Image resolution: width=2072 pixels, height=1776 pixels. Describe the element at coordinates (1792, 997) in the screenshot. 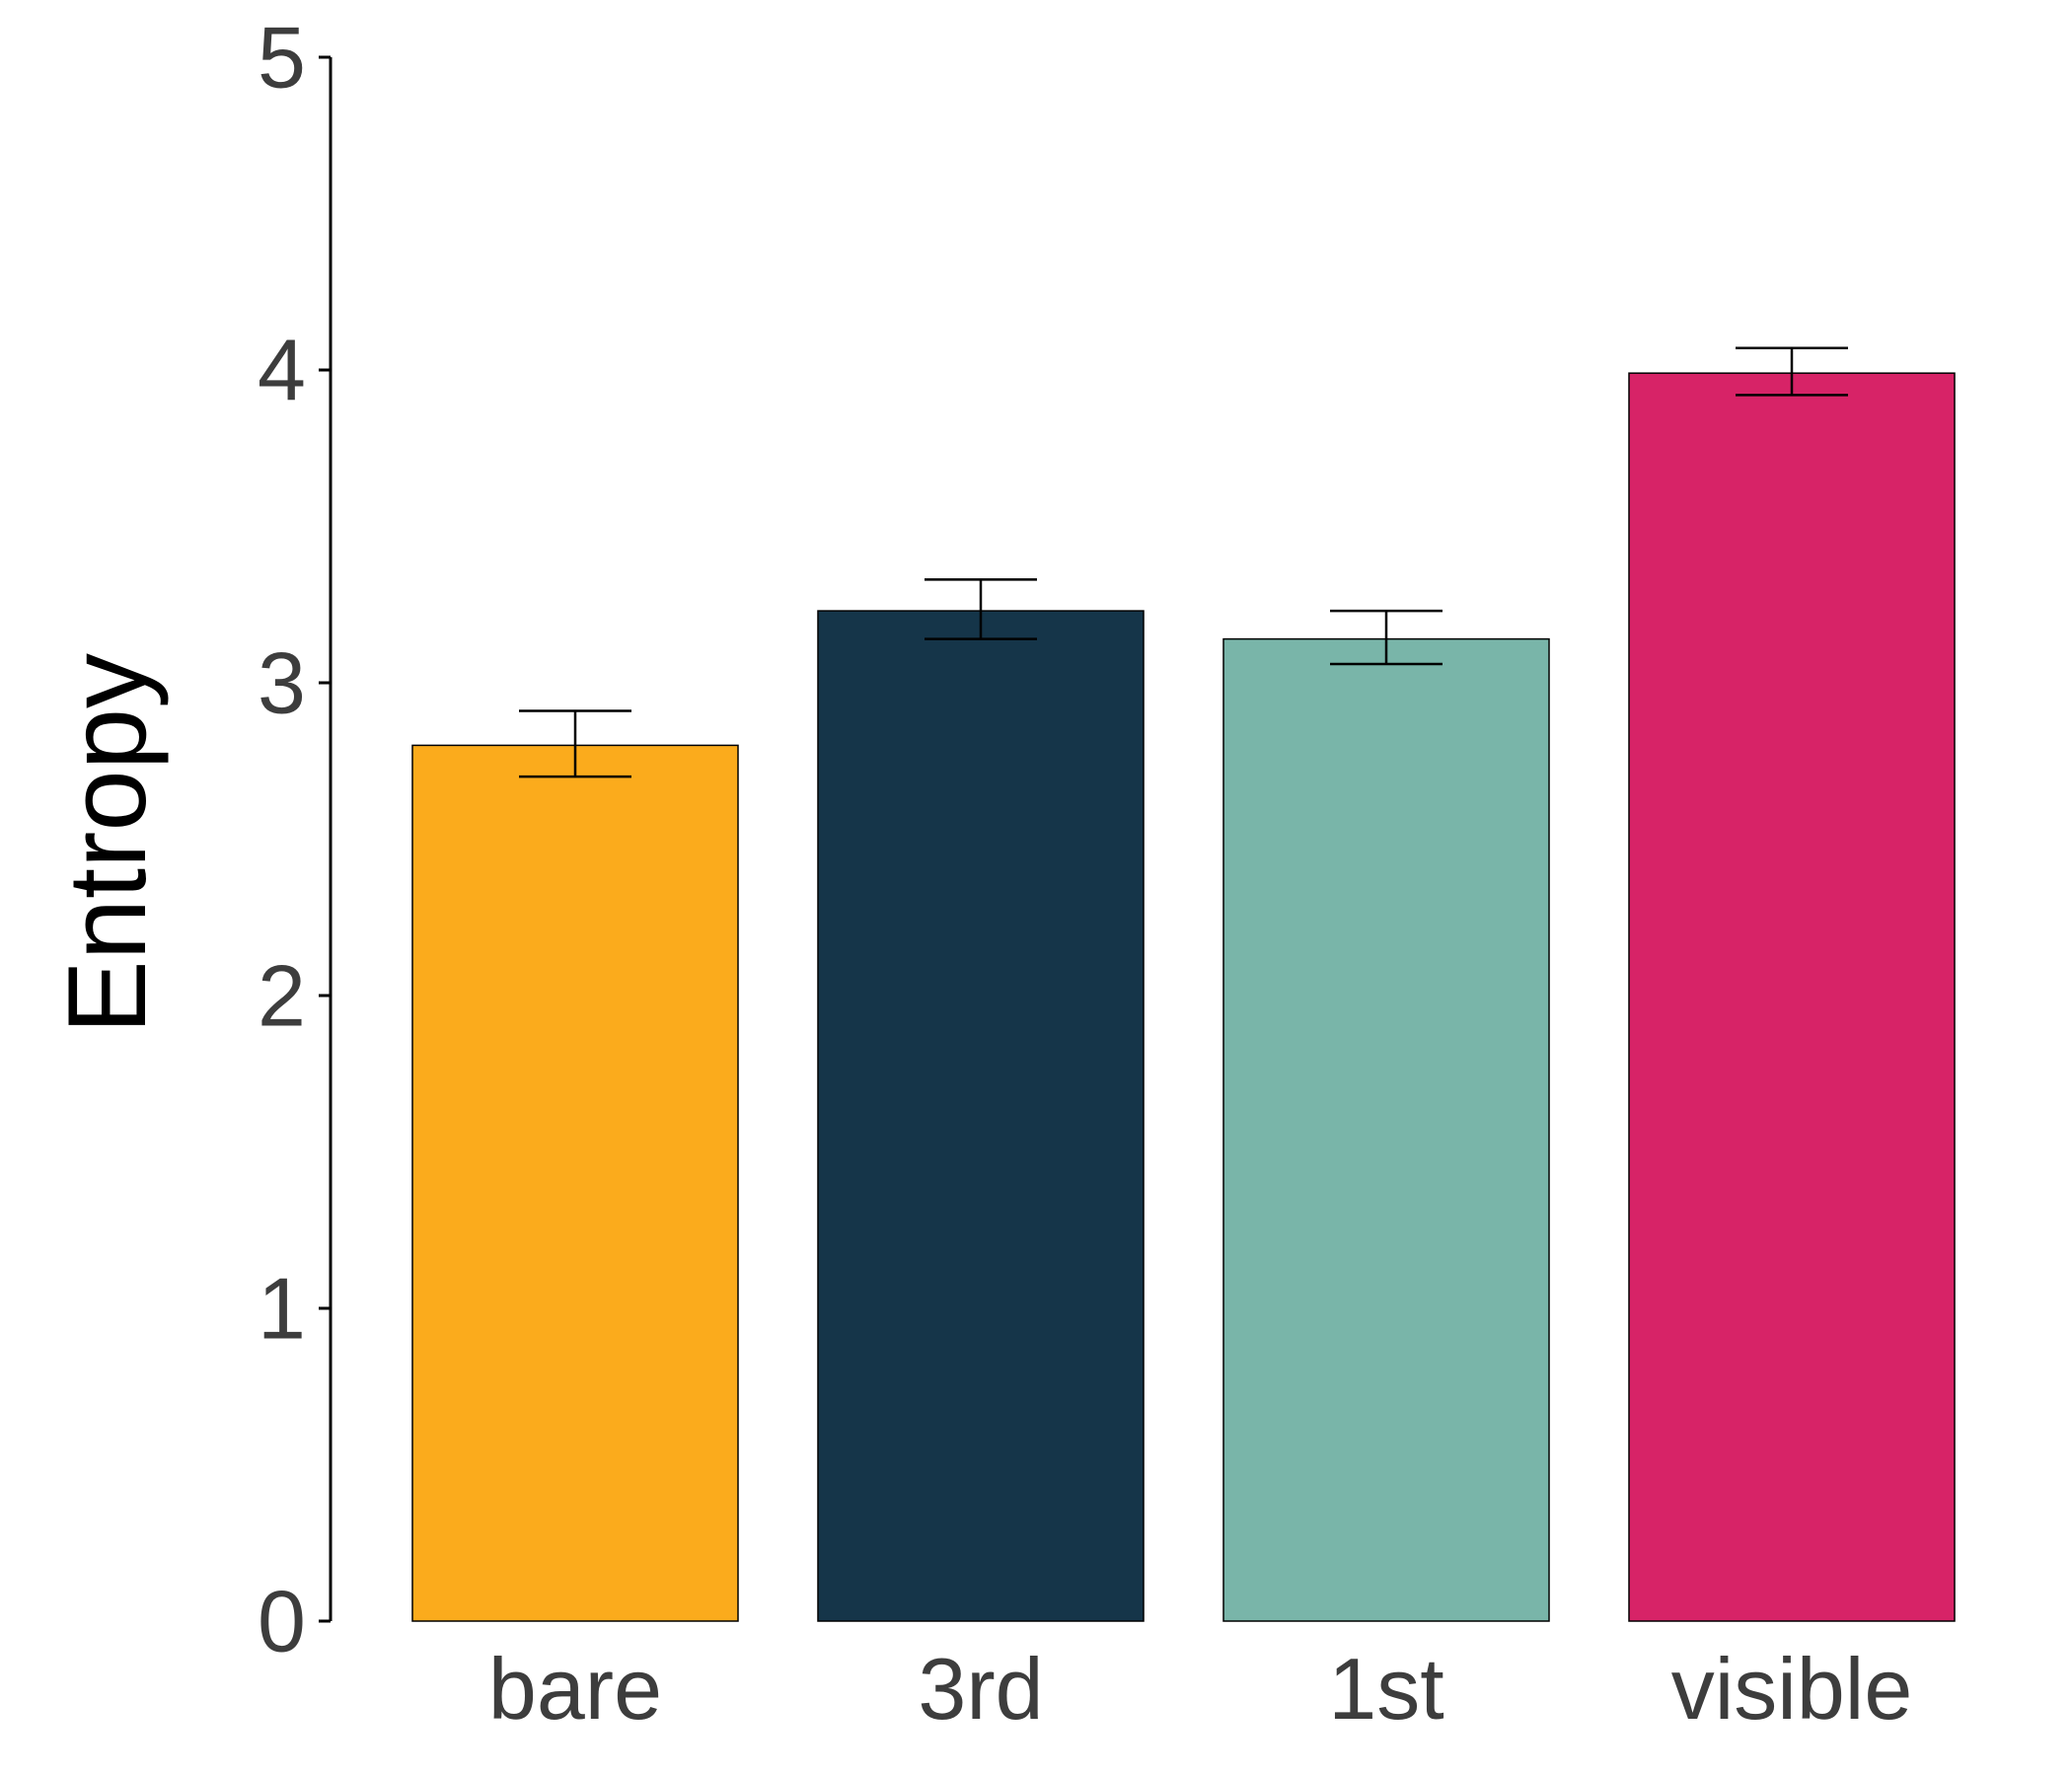

I see `bar-visible` at that location.